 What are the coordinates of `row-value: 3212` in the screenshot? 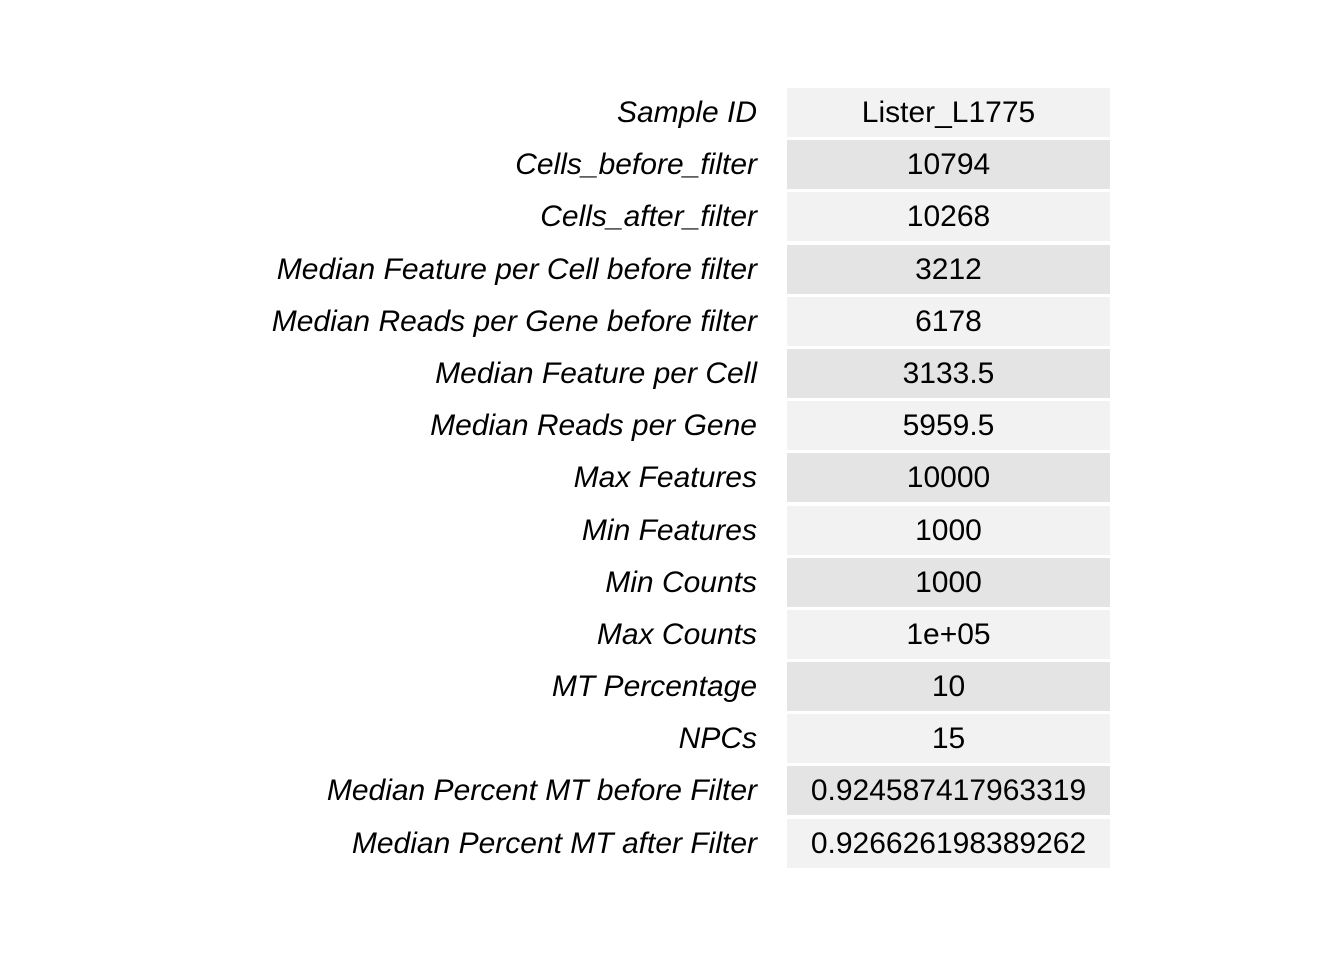 It's located at (948, 269).